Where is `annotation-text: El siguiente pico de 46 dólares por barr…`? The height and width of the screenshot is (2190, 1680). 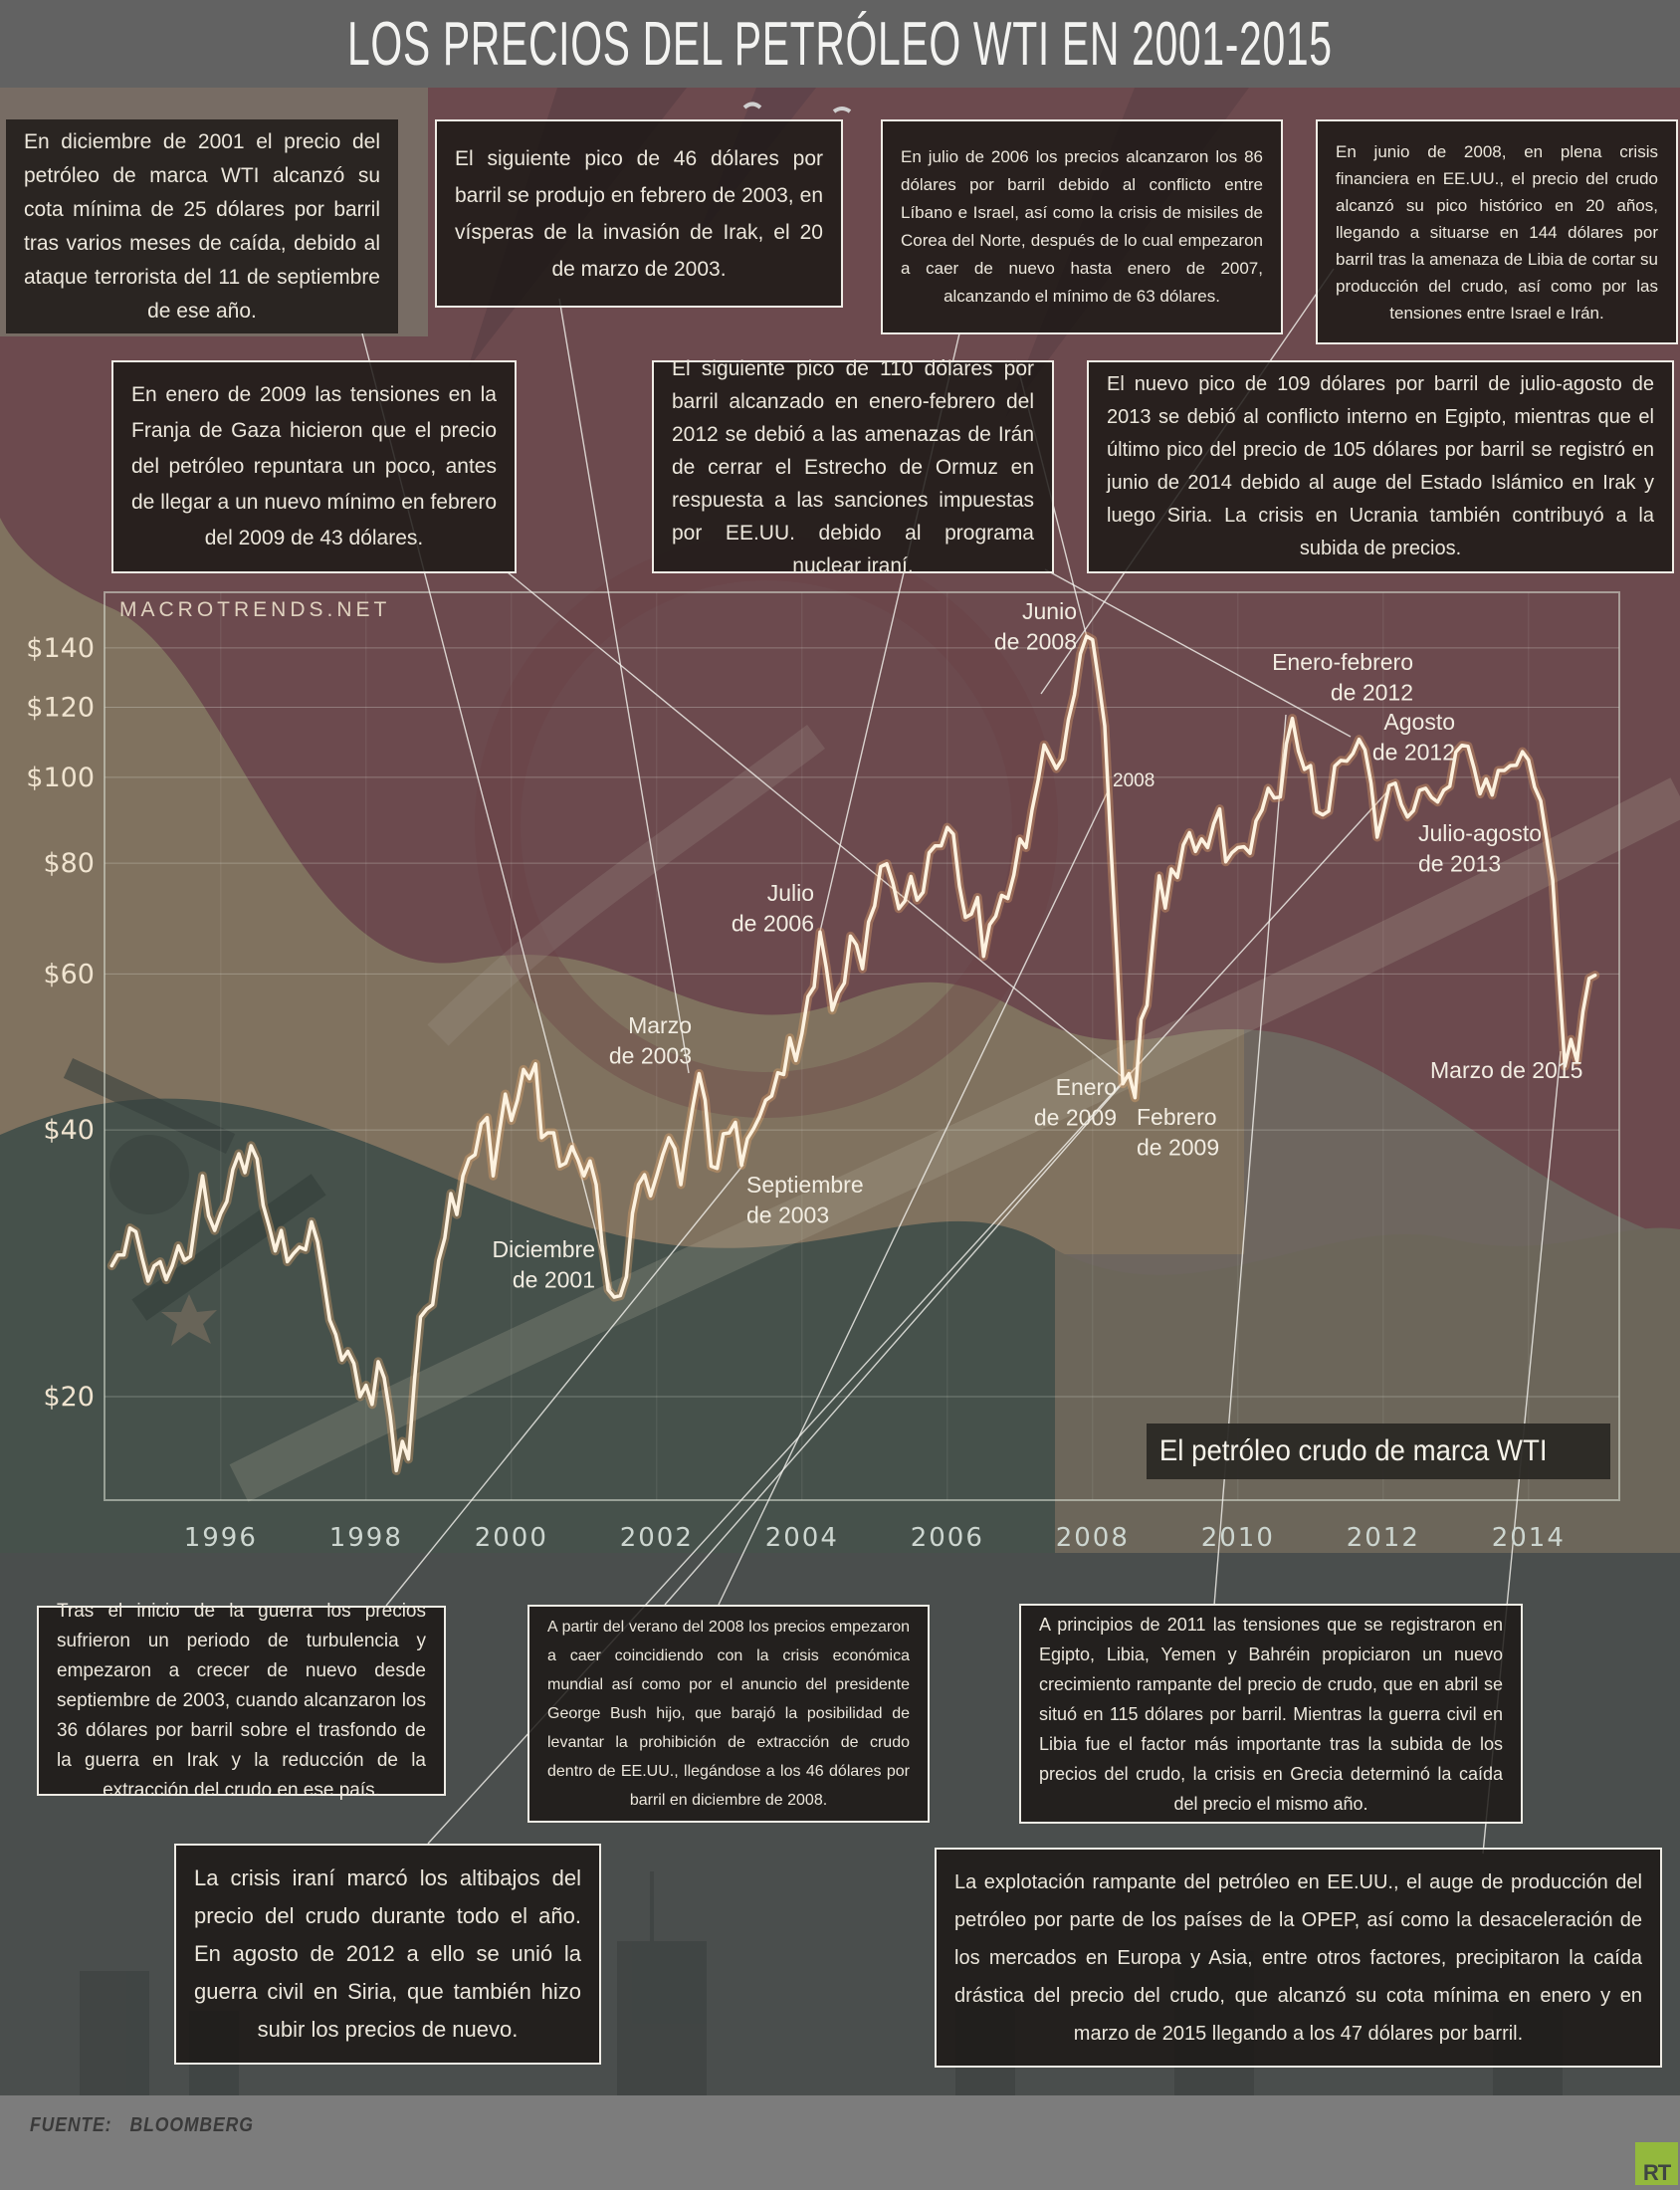 annotation-text: El siguiente pico de 46 dólares por barr… is located at coordinates (639, 213).